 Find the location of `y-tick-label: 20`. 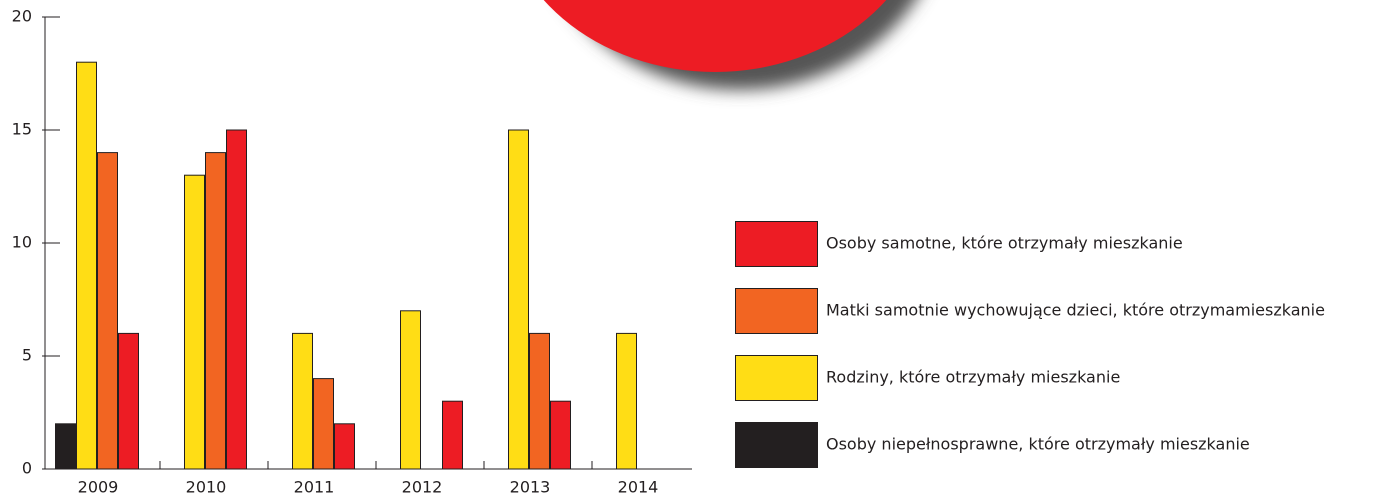

y-tick-label: 20 is located at coordinates (22, 16).